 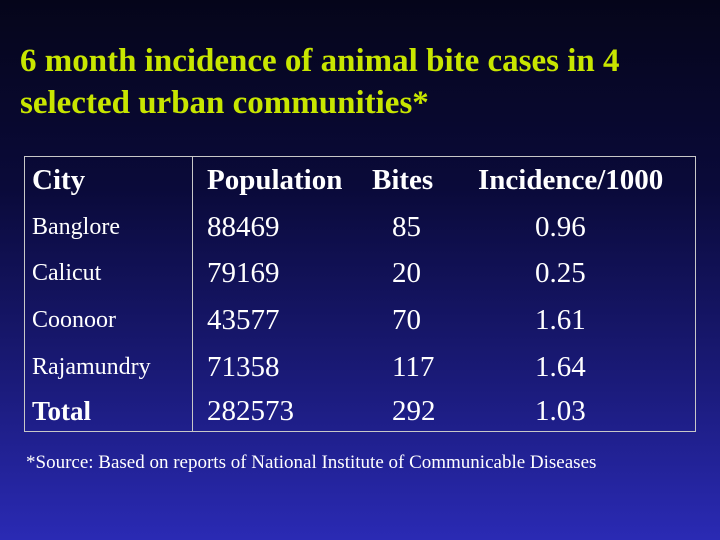 What do you see at coordinates (243, 227) in the screenshot?
I see `row-population: 88469` at bounding box center [243, 227].